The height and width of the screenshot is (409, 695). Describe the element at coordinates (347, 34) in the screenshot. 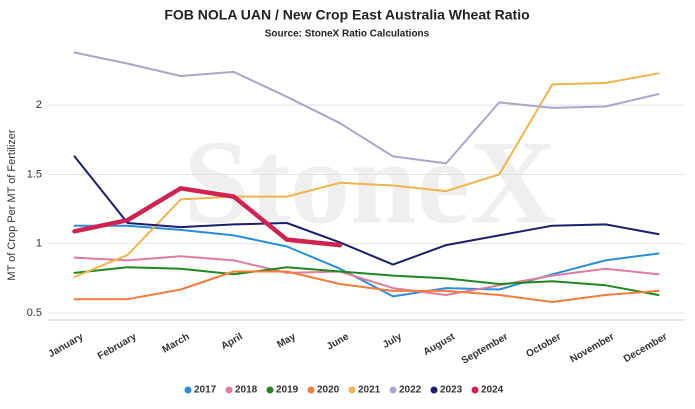

I see `chart-subtitle: Source: StoneX Ratio Calculations` at that location.